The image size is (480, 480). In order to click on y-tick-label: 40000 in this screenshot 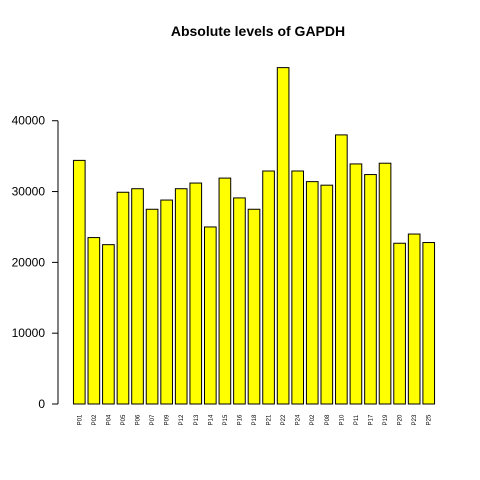, I will do `click(29, 121)`.